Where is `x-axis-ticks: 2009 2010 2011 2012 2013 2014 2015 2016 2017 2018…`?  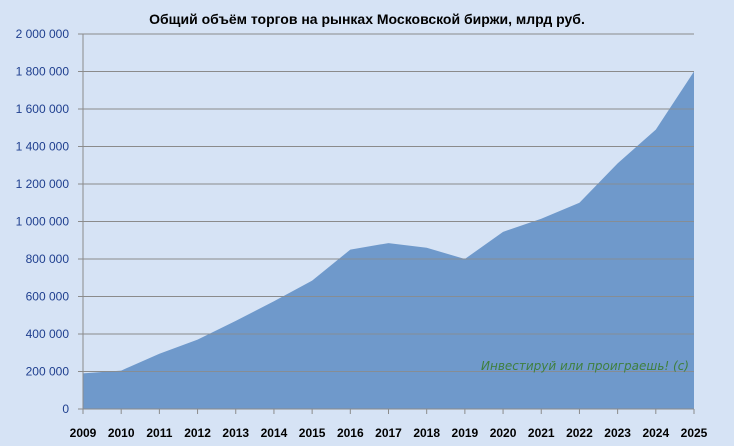
x-axis-ticks: 2009 2010 2011 2012 2013 2014 2015 2016 2017 2018… is located at coordinates (389, 424).